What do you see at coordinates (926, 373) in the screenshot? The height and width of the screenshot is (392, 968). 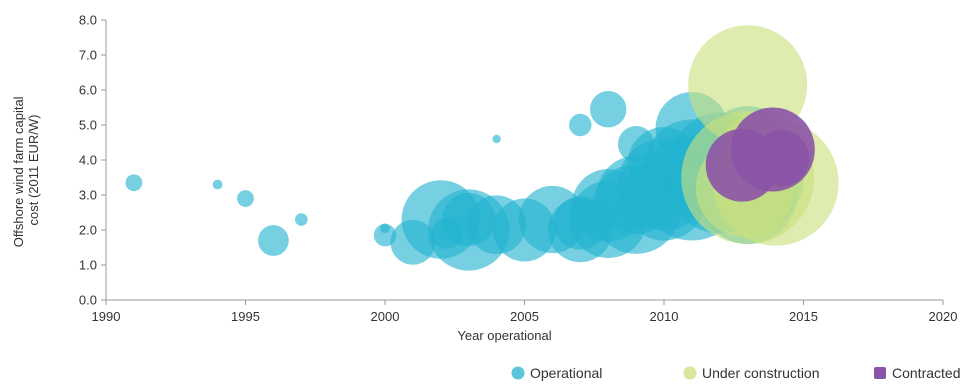 I see `legend-label: Contracted` at bounding box center [926, 373].